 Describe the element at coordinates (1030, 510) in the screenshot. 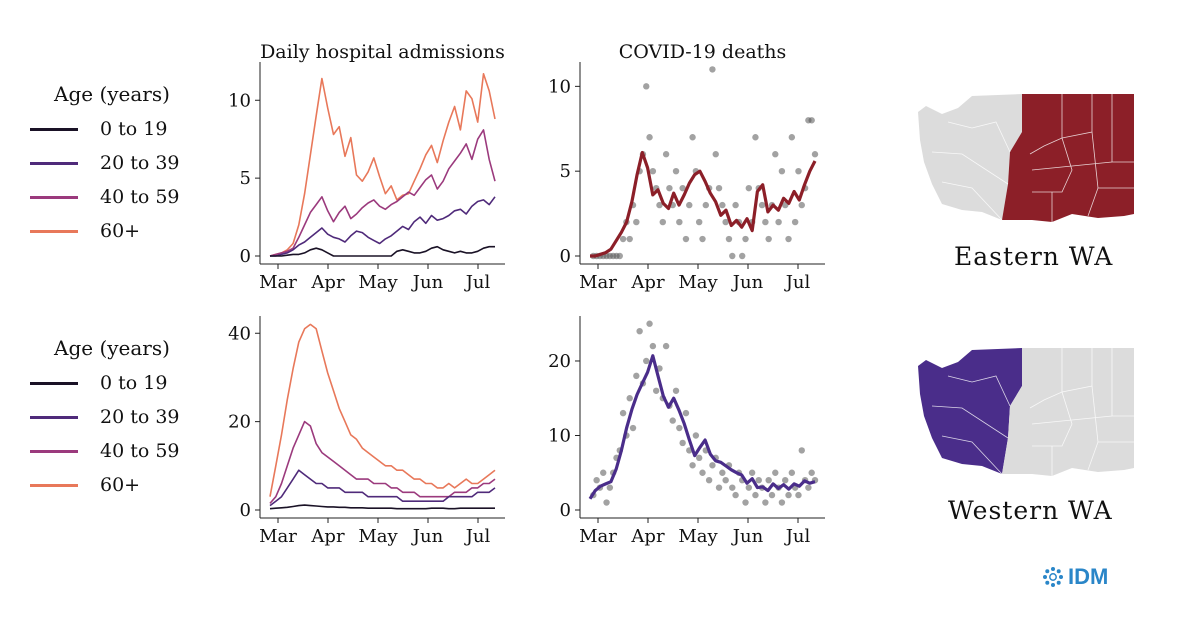

I see `map-caption-west: Western WA` at that location.